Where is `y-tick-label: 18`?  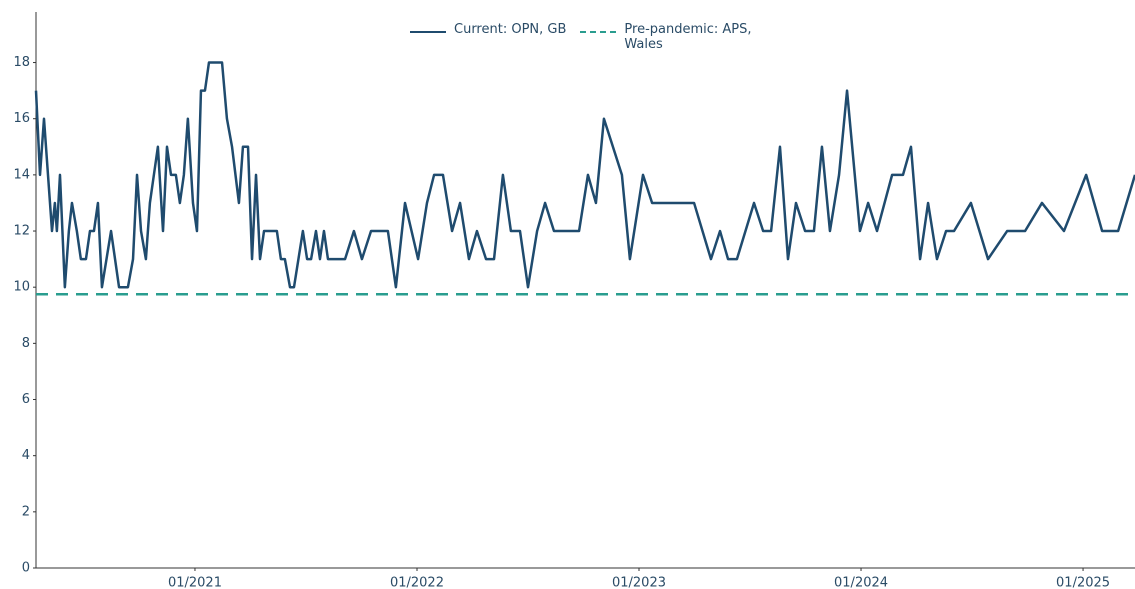
y-tick-label: 18 is located at coordinates (21, 62).